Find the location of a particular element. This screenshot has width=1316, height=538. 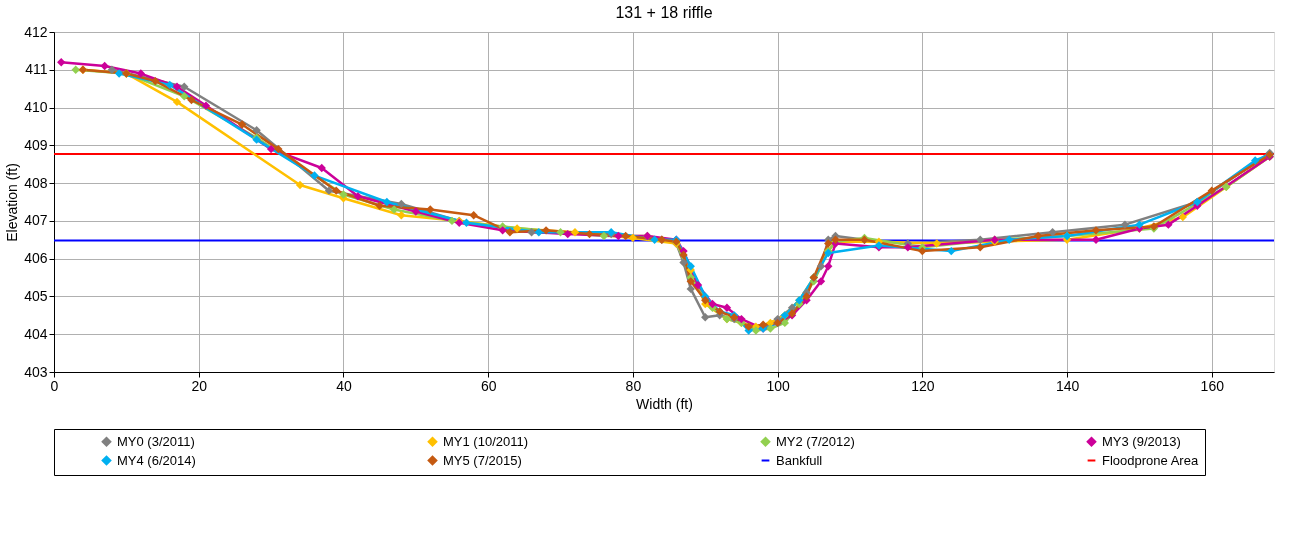

x-tick-label: 0 is located at coordinates (54, 385).